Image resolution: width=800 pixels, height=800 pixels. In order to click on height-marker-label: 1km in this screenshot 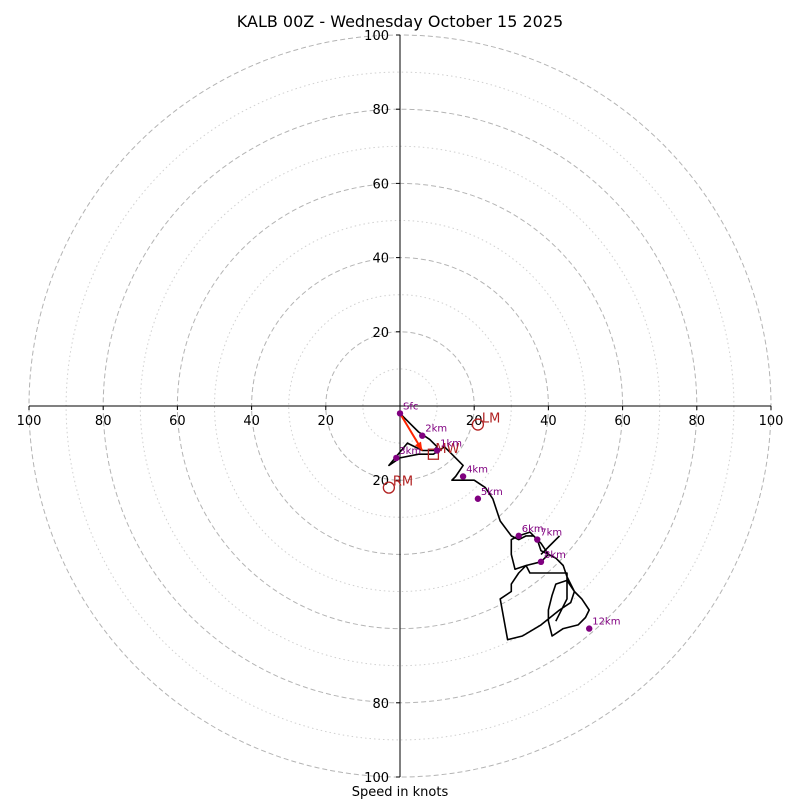, I will do `click(451, 444)`.